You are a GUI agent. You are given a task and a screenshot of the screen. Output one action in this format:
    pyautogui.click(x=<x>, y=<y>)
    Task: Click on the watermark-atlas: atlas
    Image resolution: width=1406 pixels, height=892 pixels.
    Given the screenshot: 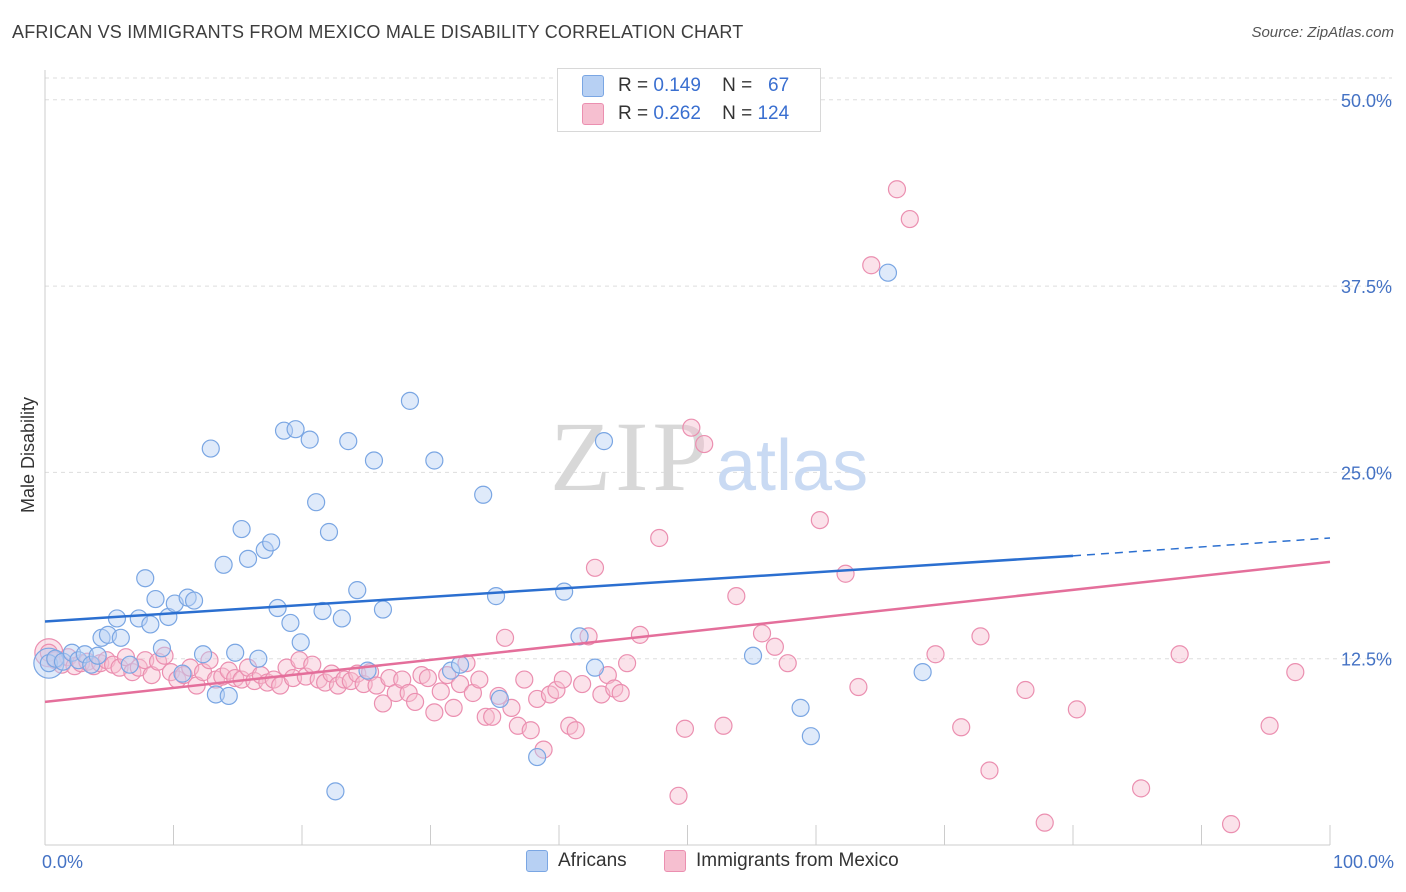 What is the action you would take?
    pyautogui.click(x=792, y=466)
    